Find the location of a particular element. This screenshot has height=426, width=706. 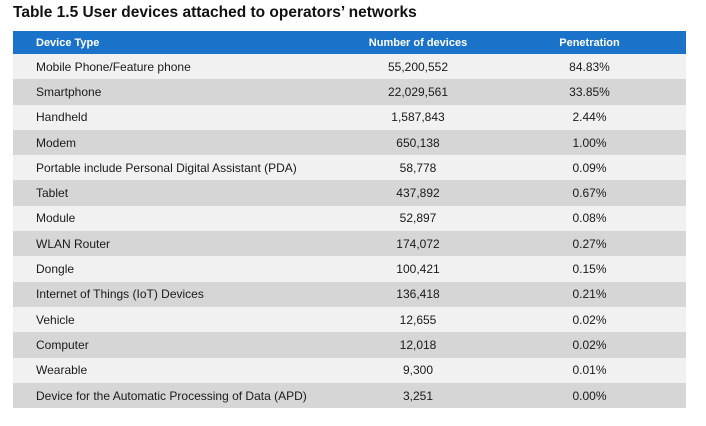

table-row: Module 52,897 0.08% is located at coordinates (349, 218).